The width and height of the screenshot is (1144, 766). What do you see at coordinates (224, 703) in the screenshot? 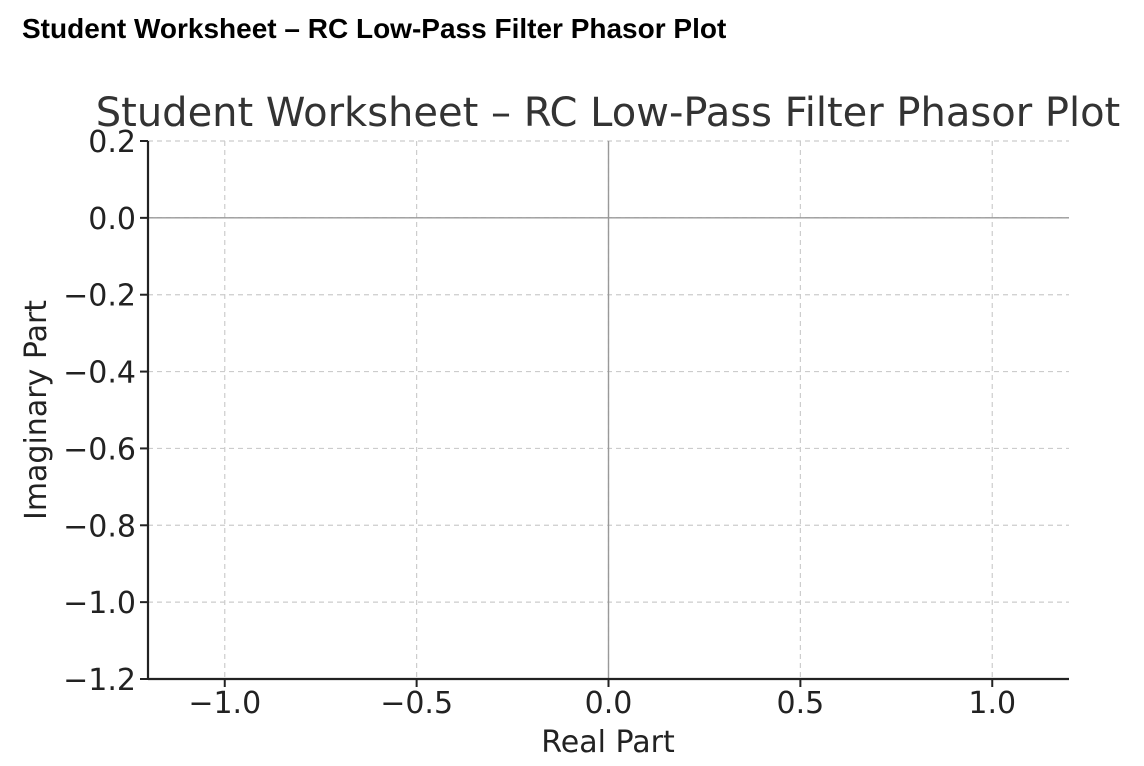
I see `x-tick-label: −1.0` at bounding box center [224, 703].